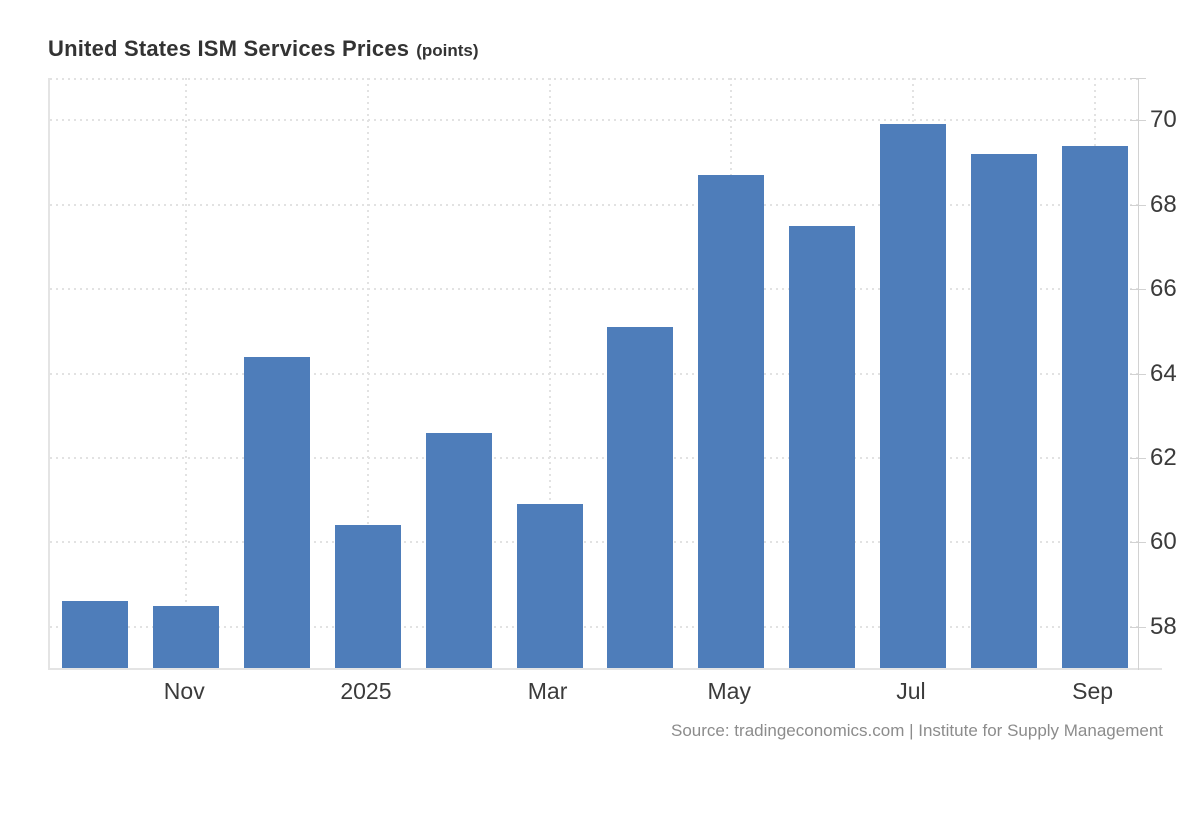  Describe the element at coordinates (277, 512) in the screenshot. I see `bar-dec-2024` at that location.